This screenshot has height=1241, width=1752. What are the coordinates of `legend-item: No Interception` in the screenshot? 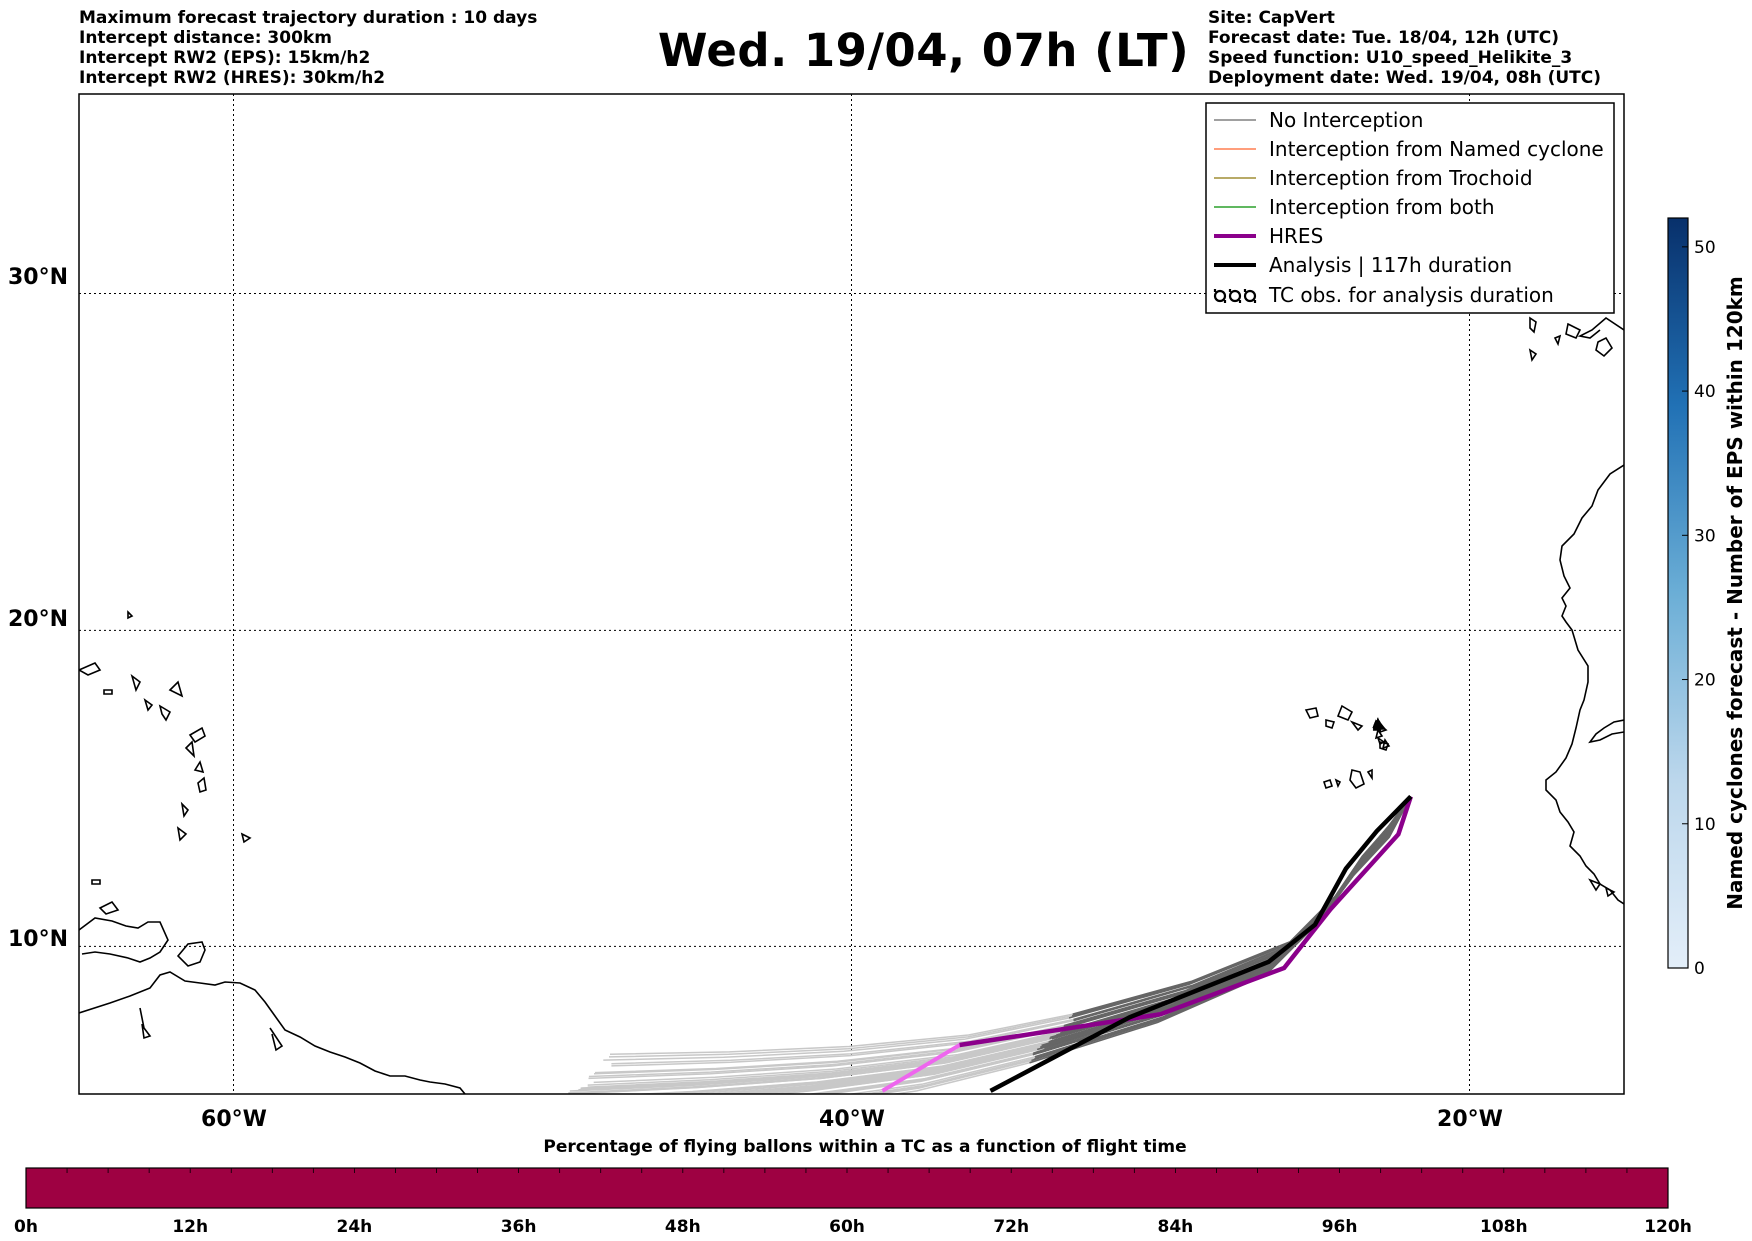 It's located at (1318, 120).